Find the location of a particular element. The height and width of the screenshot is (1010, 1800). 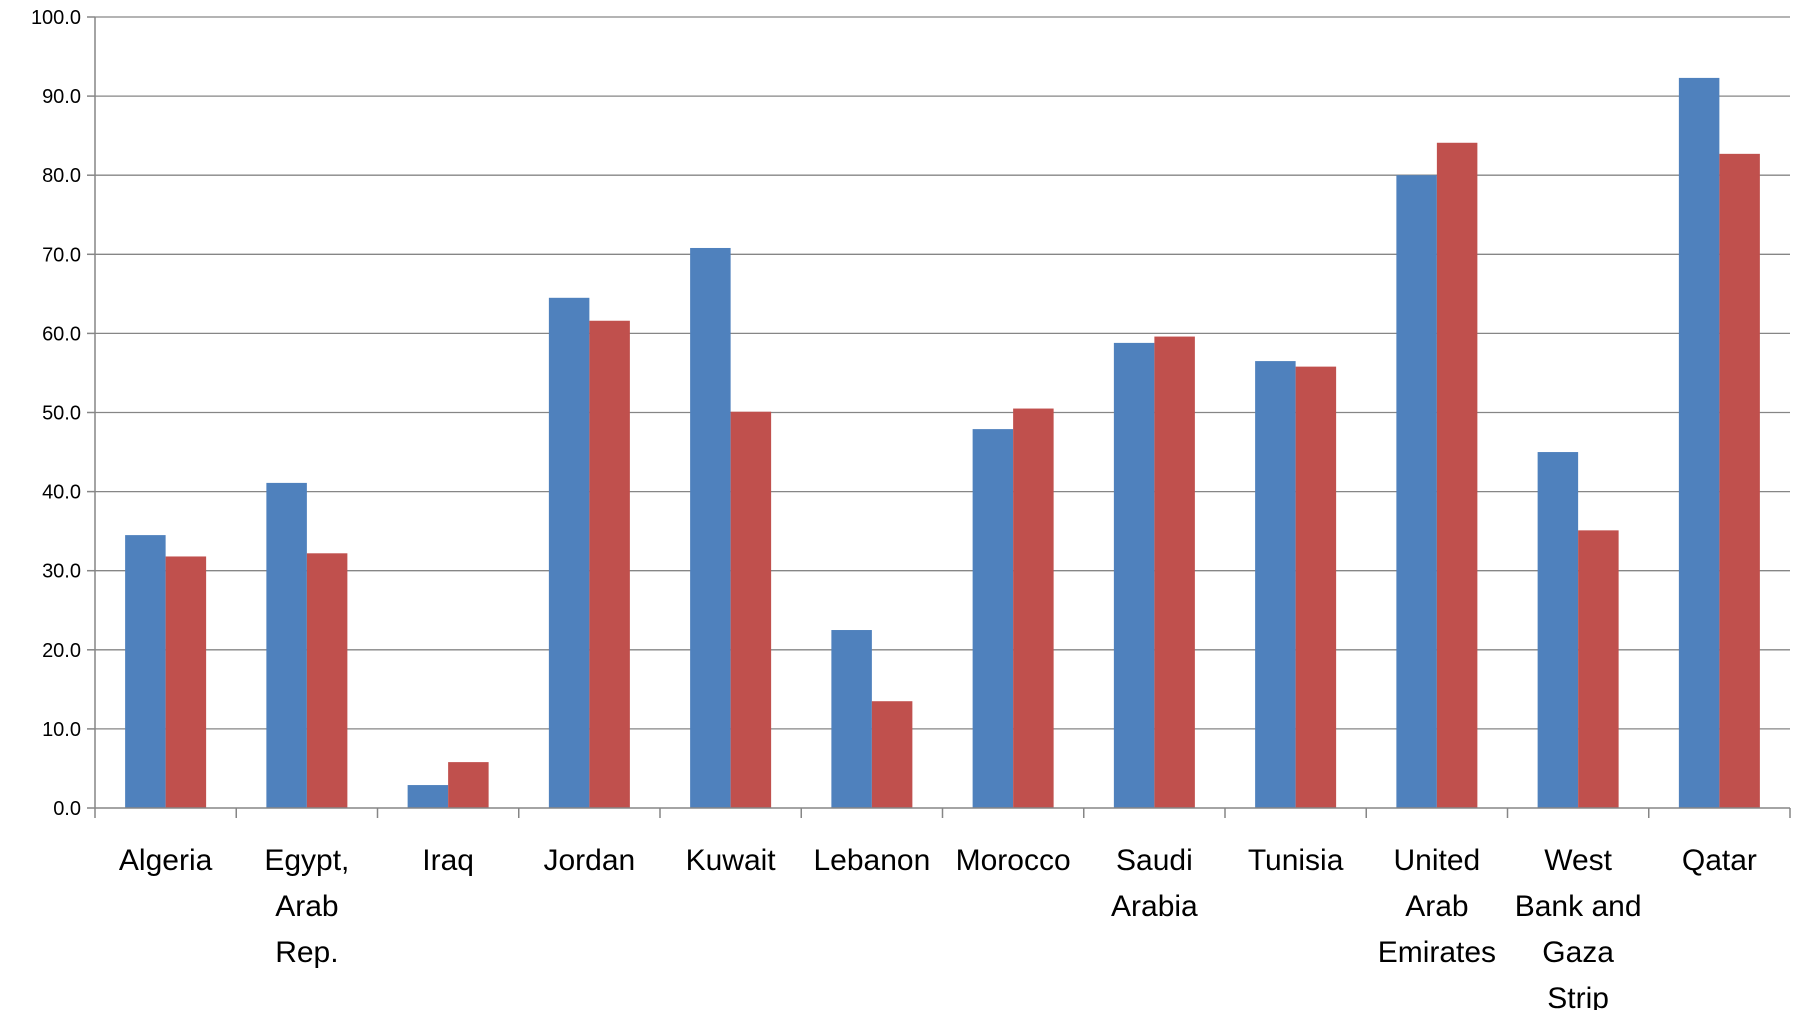

x-category-label-9: United Arab Emirates is located at coordinates (1437, 906).